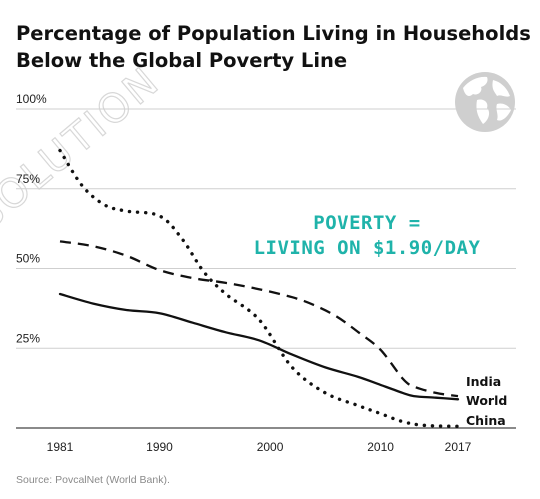 This screenshot has height=499, width=540. I want to click on source-note: Source: PovcalNet (World Bank)., so click(93, 480).